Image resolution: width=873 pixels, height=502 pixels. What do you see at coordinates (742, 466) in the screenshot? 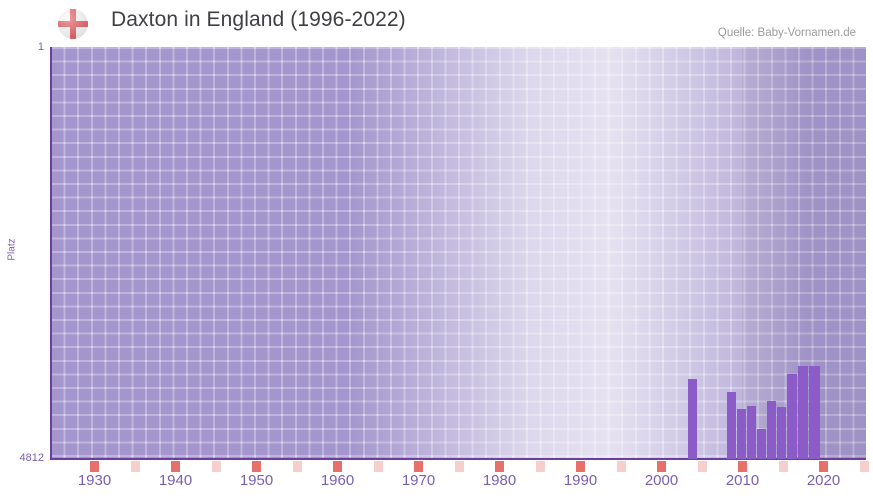
I see `x-tick-2010` at bounding box center [742, 466].